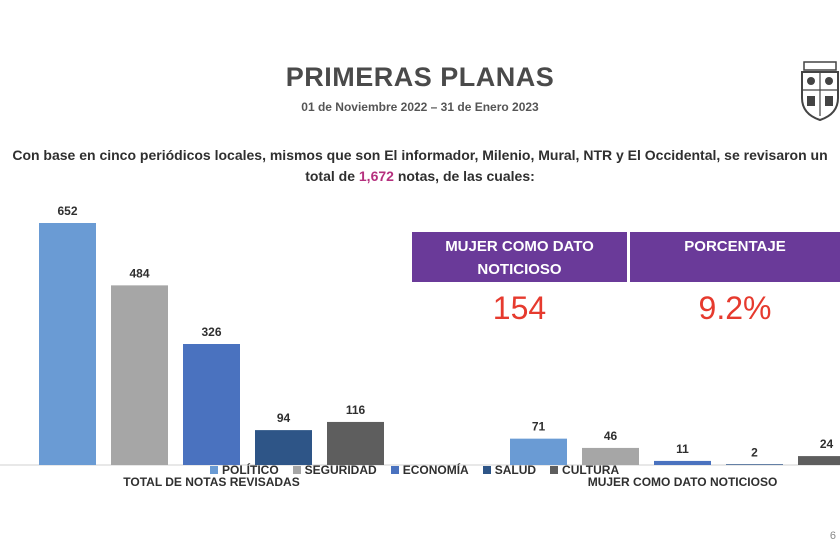 The image size is (840, 560). I want to click on bar-cultura-mujer, so click(819, 460).